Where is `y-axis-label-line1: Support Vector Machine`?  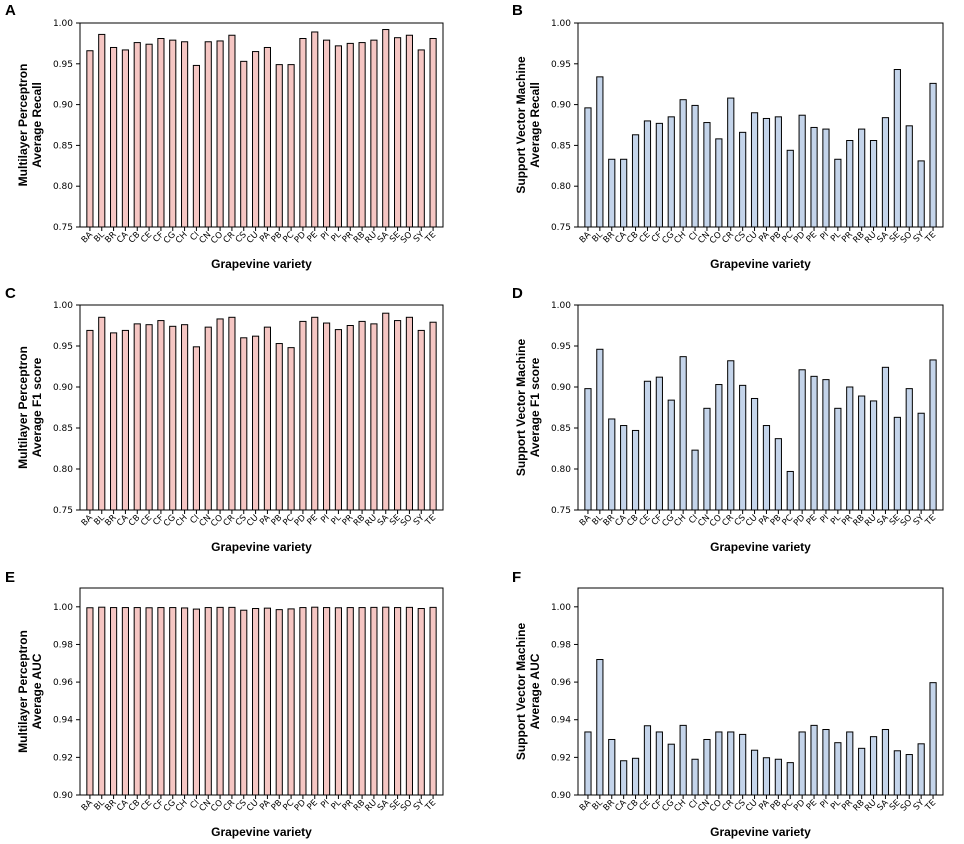
y-axis-label-line1: Support Vector Machine is located at coordinates (521, 407).